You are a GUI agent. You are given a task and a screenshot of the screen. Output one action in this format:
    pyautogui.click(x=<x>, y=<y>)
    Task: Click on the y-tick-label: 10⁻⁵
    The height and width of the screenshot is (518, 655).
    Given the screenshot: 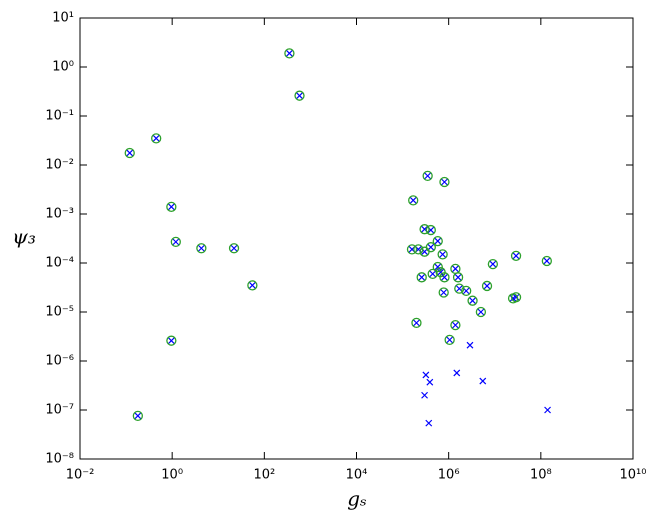 What is the action you would take?
    pyautogui.click(x=59, y=312)
    